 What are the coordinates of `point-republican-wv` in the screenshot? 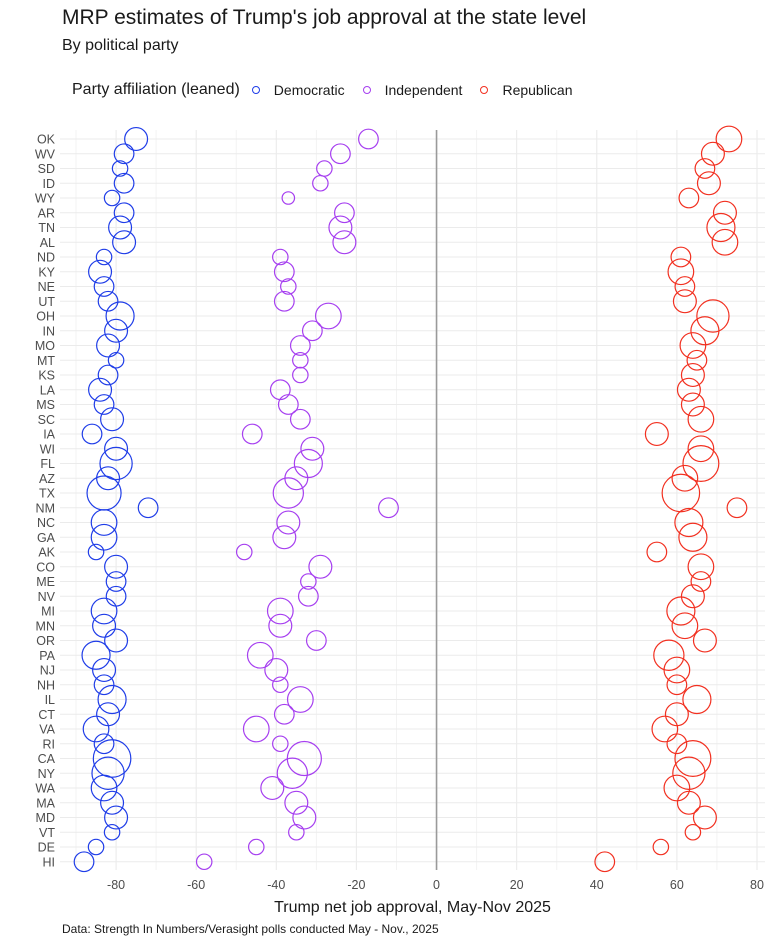 It's located at (712, 153).